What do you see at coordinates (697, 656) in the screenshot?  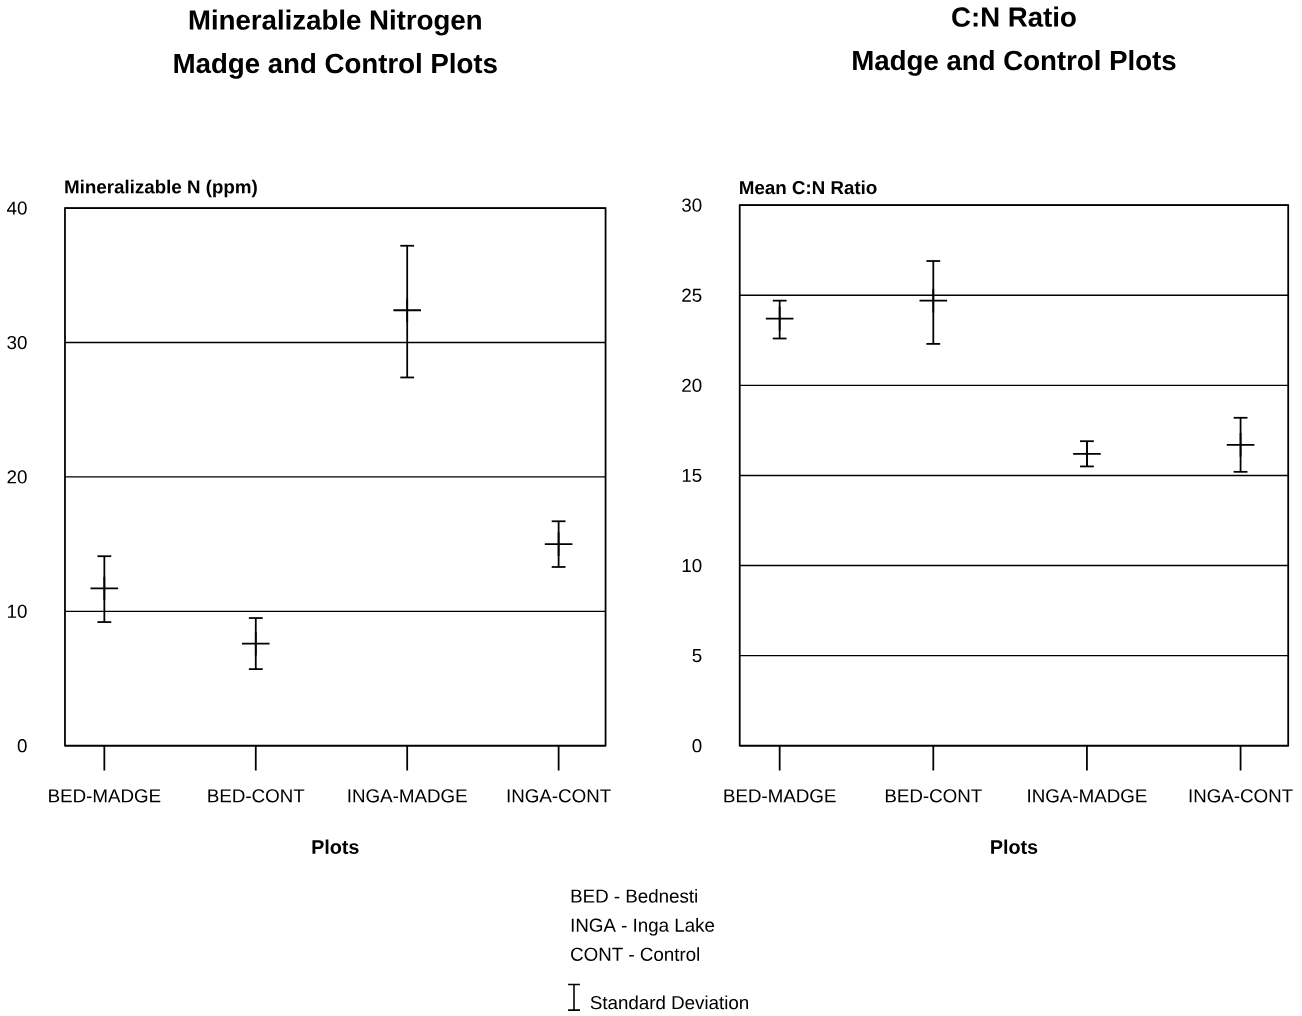 I see `y-tick-label: 5` at bounding box center [697, 656].